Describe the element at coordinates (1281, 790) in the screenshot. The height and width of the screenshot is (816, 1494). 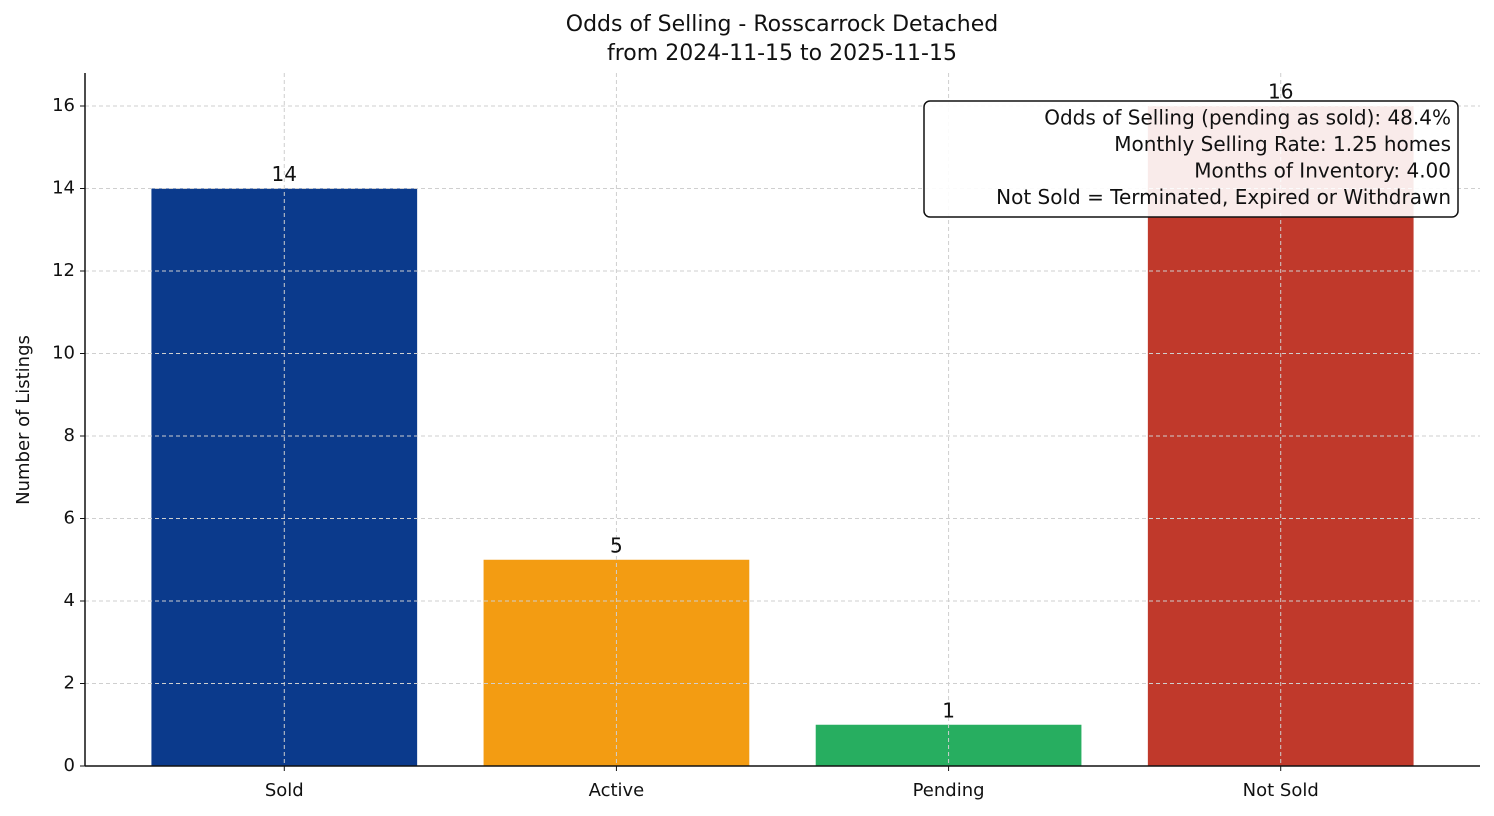
I see `x-tick-label: Not Sold` at that location.